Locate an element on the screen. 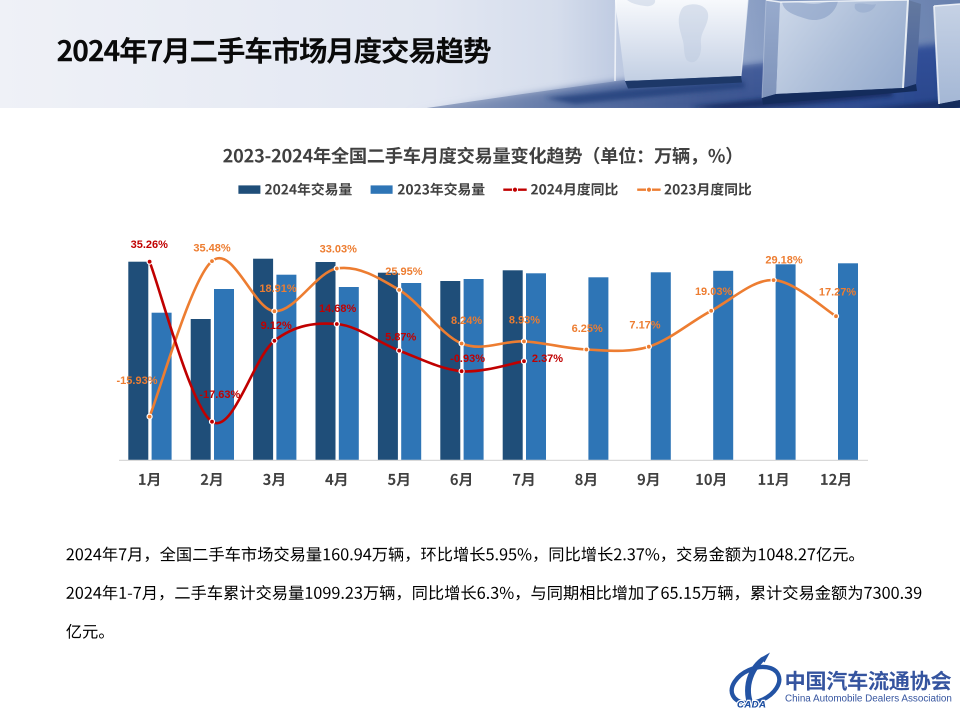 This screenshot has height=720, width=960. svg-text: CADA is located at coordinates (751, 705).